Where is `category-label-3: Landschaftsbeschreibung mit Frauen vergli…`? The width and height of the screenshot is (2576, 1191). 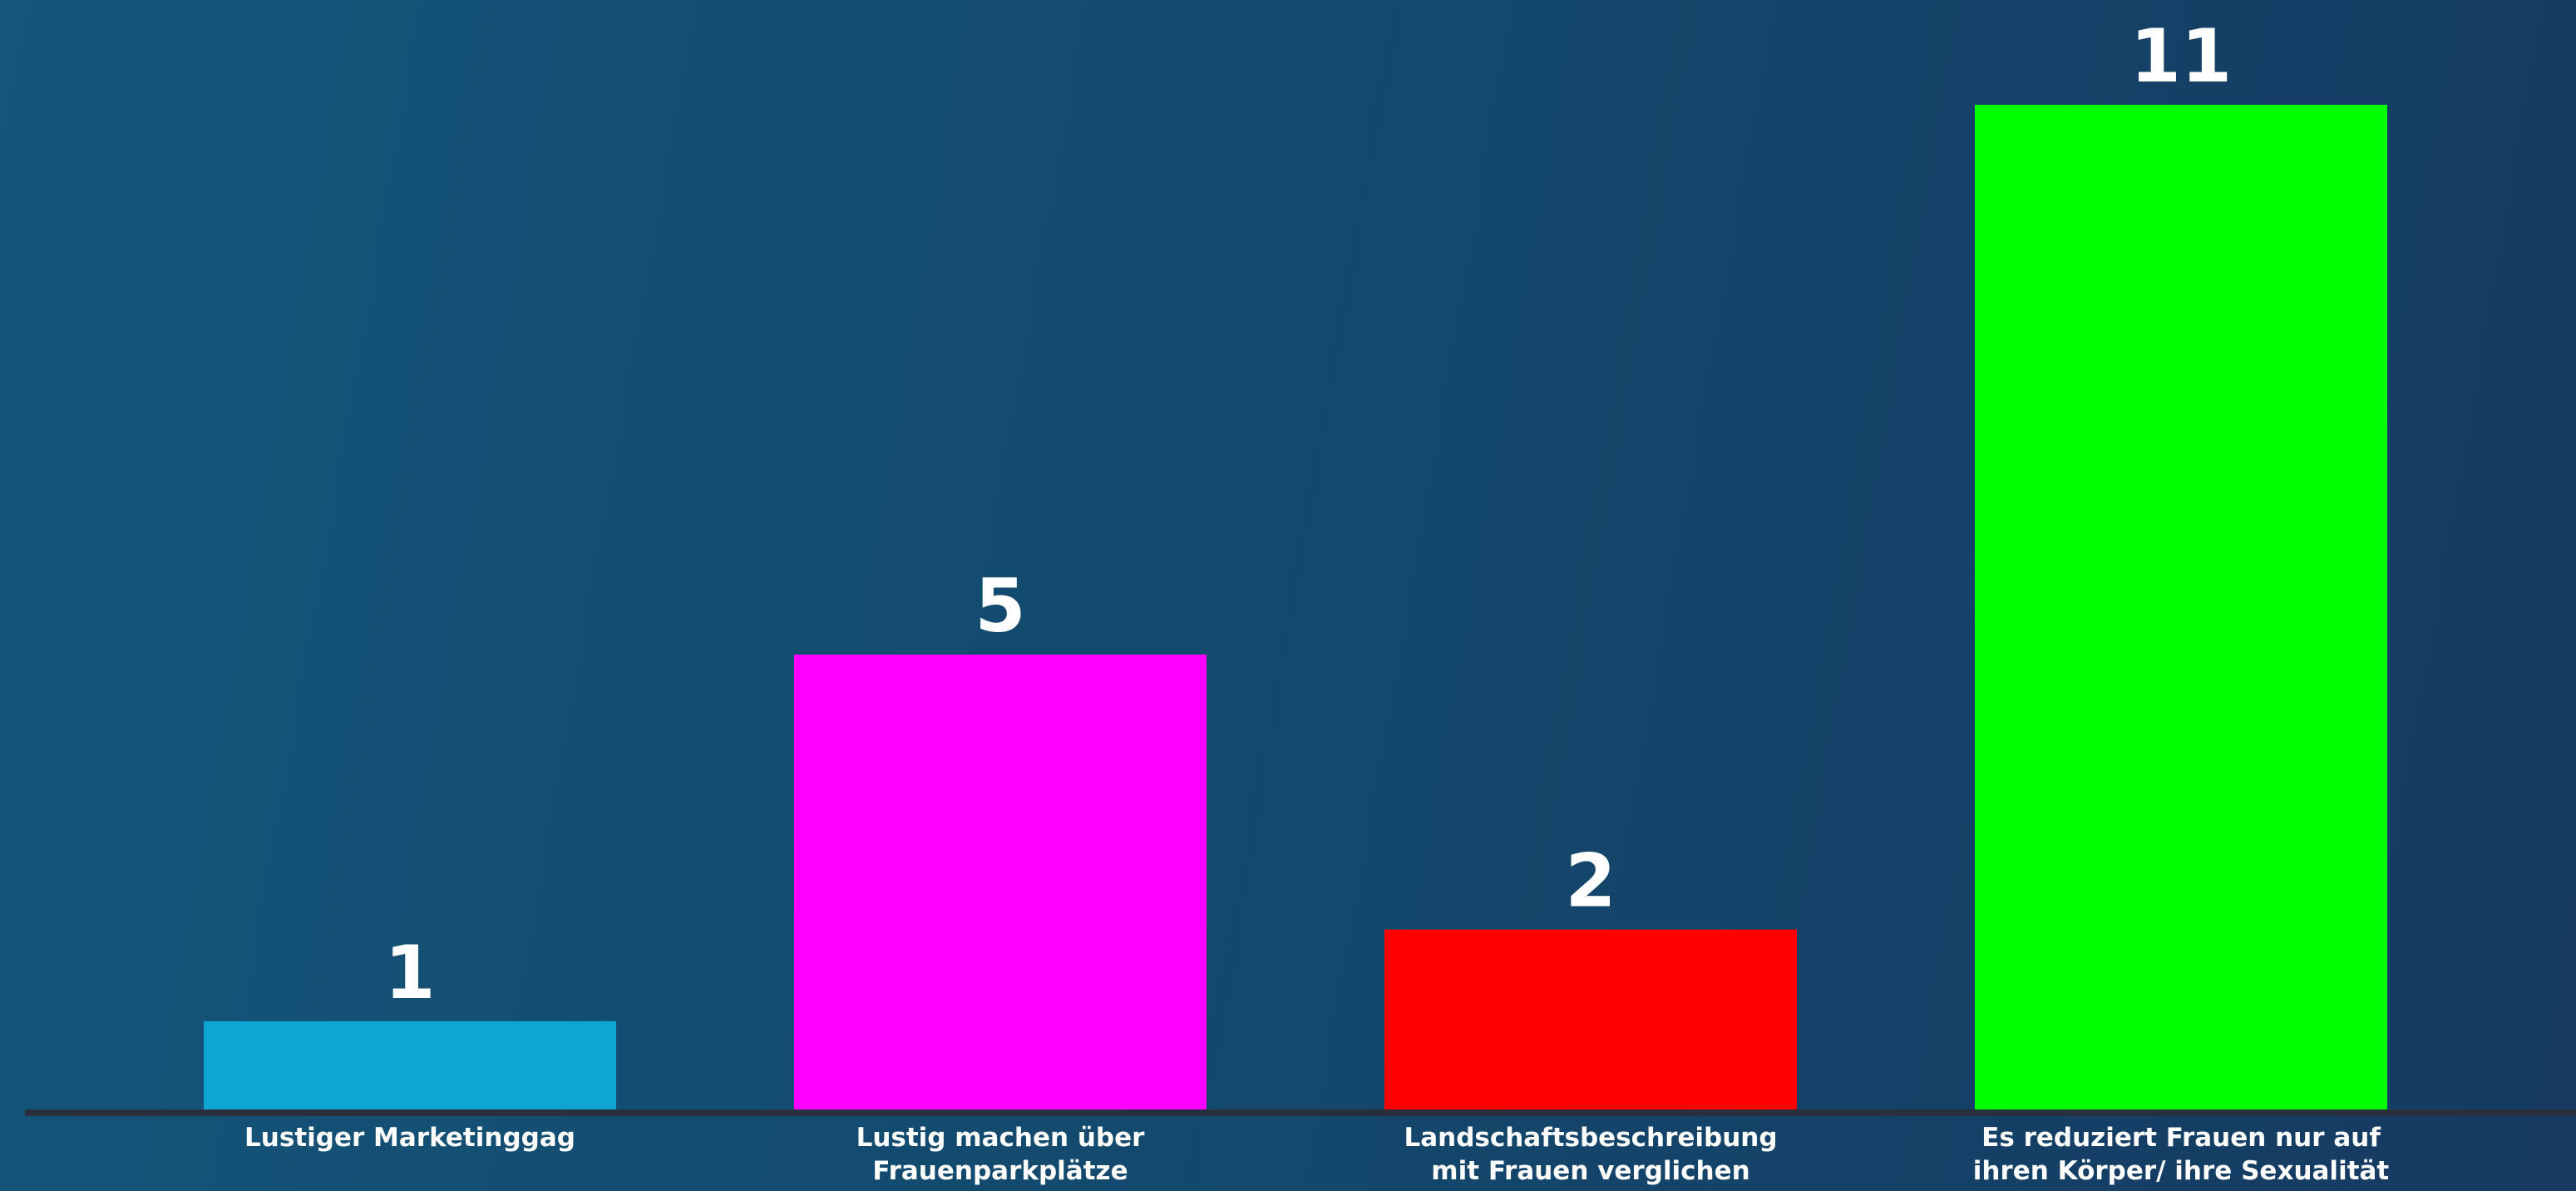
category-label-3: Landschaftsbeschreibung mit Frauen vergli… is located at coordinates (1590, 1154).